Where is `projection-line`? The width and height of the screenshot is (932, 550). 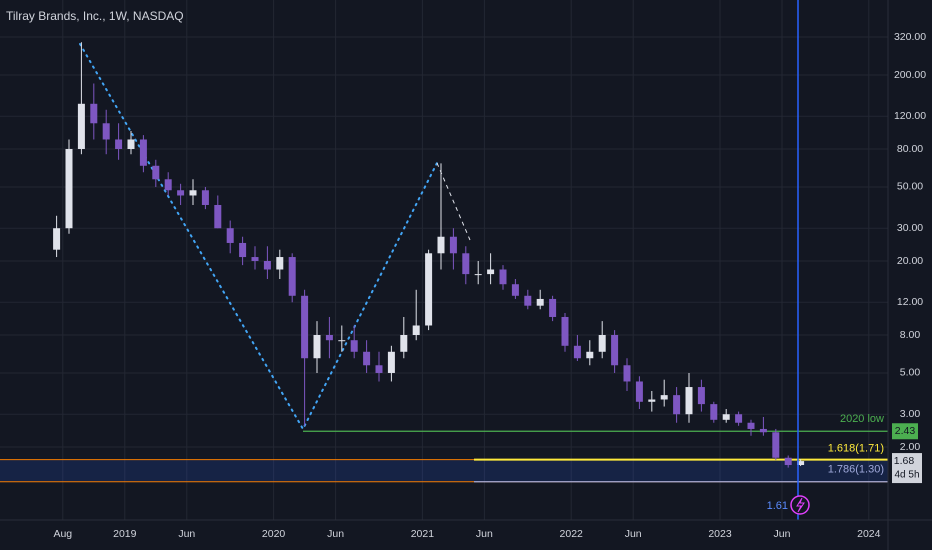 projection-line is located at coordinates (453, 201).